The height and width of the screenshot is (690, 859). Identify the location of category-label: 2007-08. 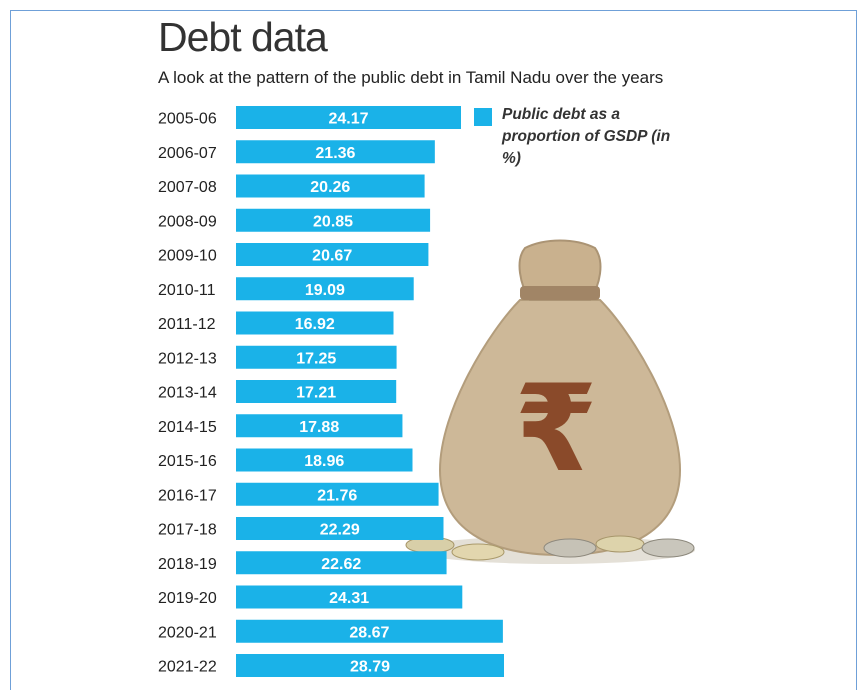
(187, 187).